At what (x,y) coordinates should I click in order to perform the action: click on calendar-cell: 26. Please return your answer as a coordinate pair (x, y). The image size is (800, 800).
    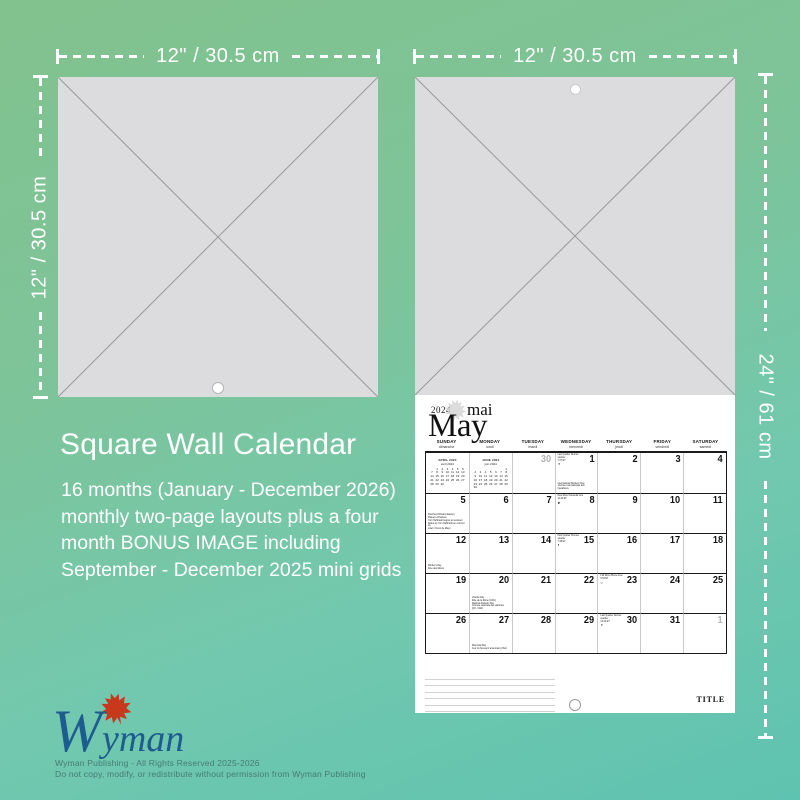
    Looking at the image, I should click on (447, 633).